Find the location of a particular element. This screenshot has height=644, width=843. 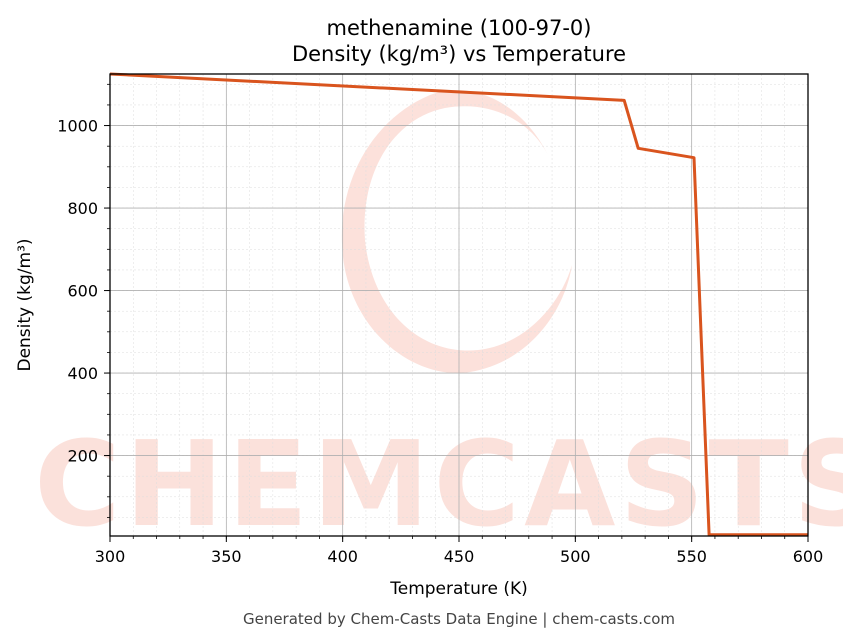

y-tick-label: 800 is located at coordinates (82, 208).